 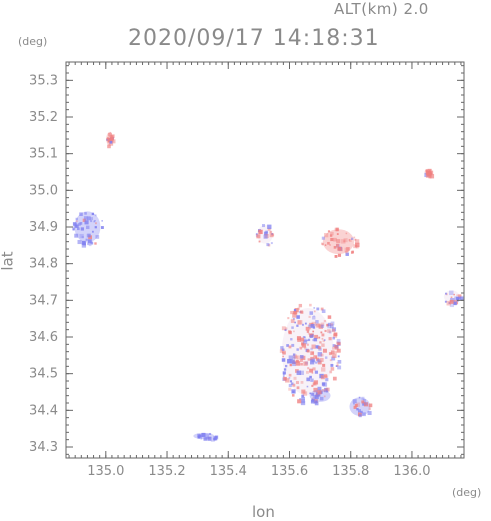 I want to click on timestamp-title: 2020/09/17 14:18:31, so click(x=254, y=38).